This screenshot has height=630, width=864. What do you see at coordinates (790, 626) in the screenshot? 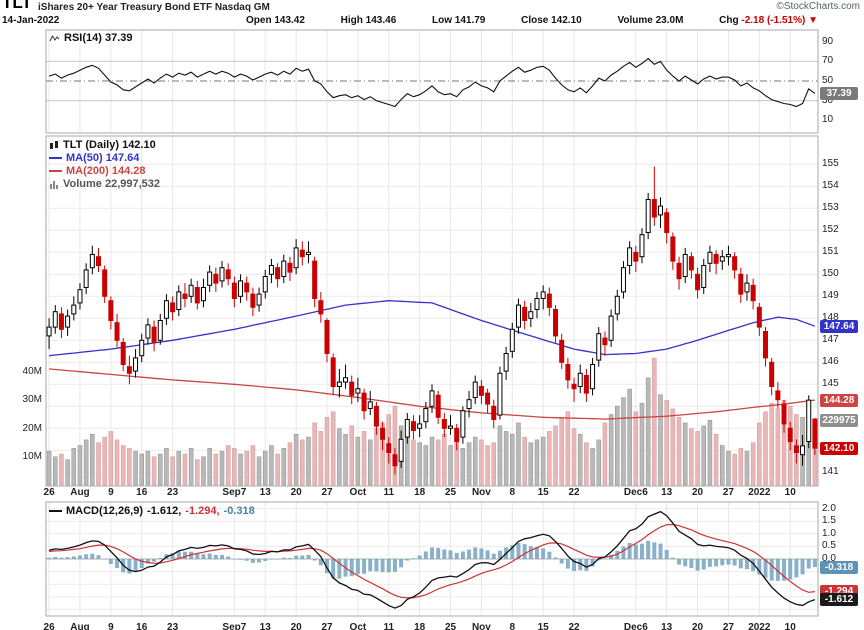
I see `x-axis-label-bottom: 10` at bounding box center [790, 626].